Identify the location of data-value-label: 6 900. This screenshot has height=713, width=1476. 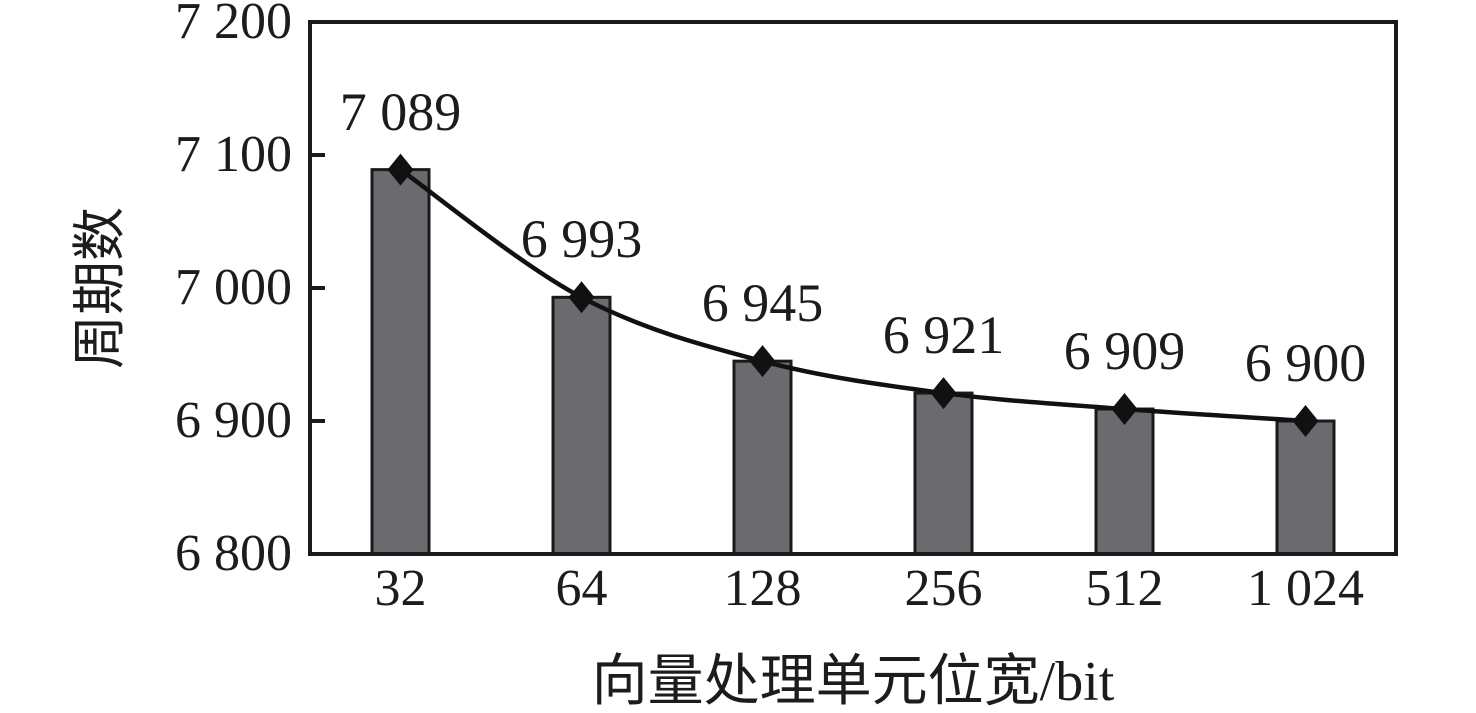
(1305, 363).